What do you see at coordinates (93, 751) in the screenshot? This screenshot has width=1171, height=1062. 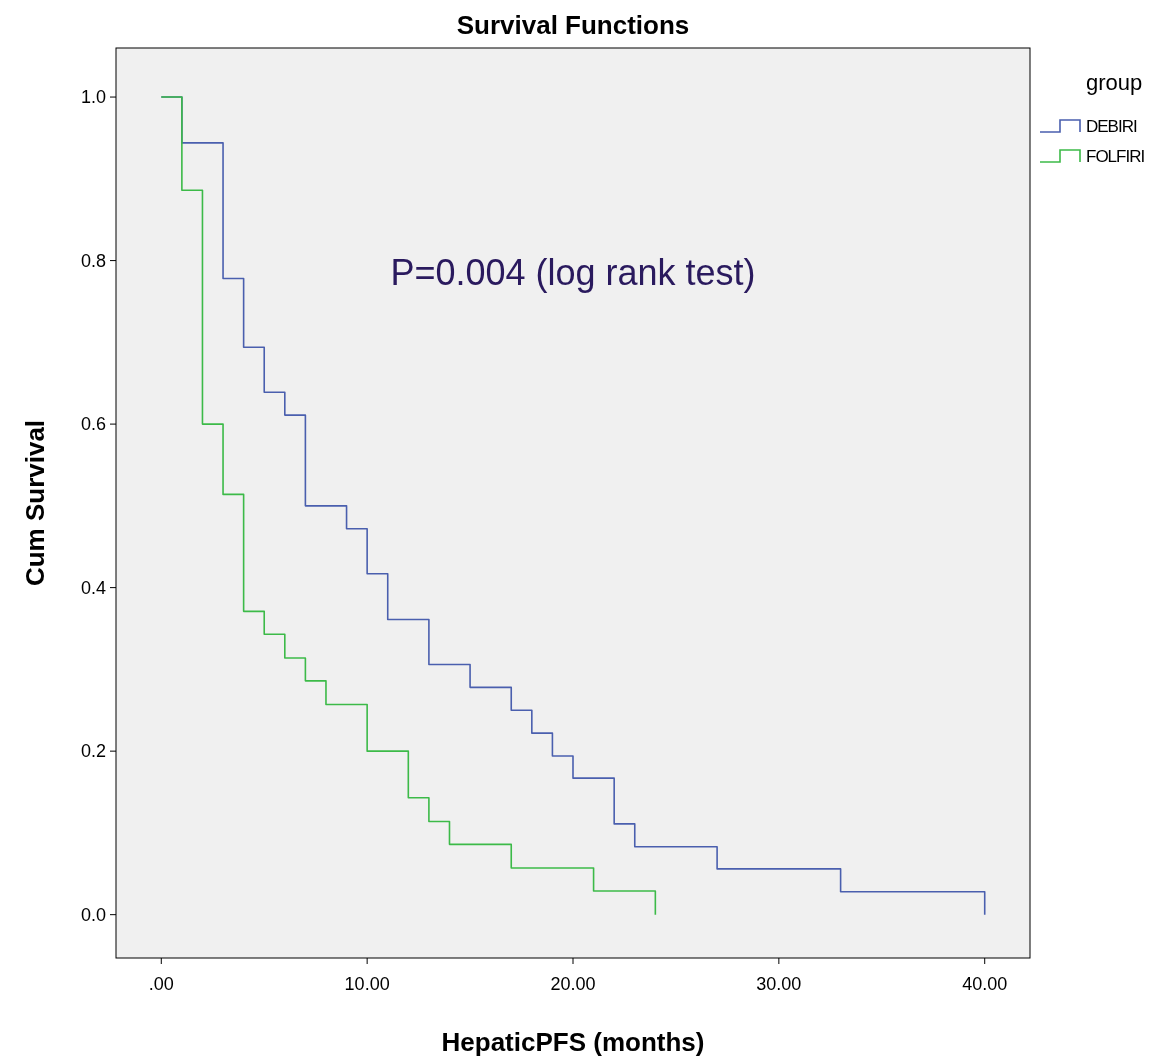 I see `y-tick-label: 0.2` at bounding box center [93, 751].